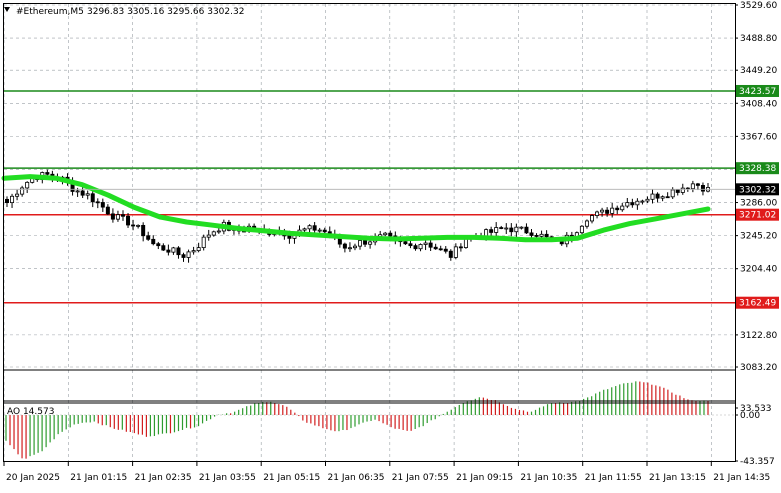 The height and width of the screenshot is (493, 781). What do you see at coordinates (758, 6) in the screenshot?
I see `y-tick-label: 3529.60` at bounding box center [758, 6].